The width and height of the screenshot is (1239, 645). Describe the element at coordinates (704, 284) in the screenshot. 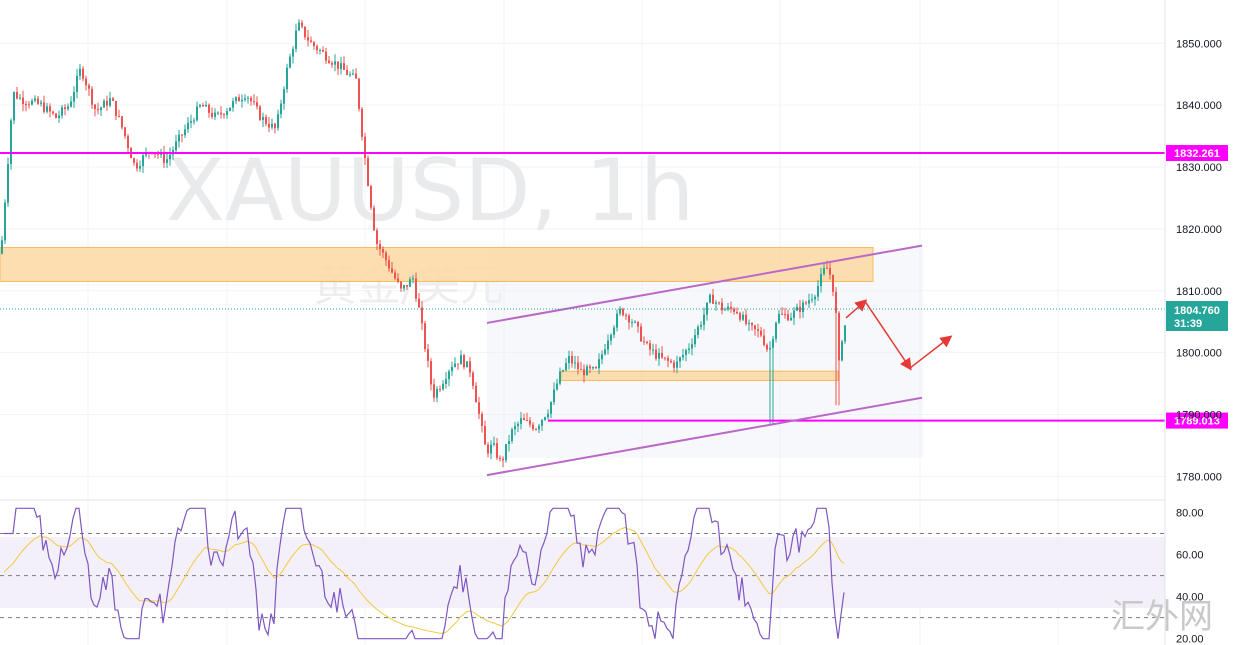

I see `channel-upper-line` at that location.